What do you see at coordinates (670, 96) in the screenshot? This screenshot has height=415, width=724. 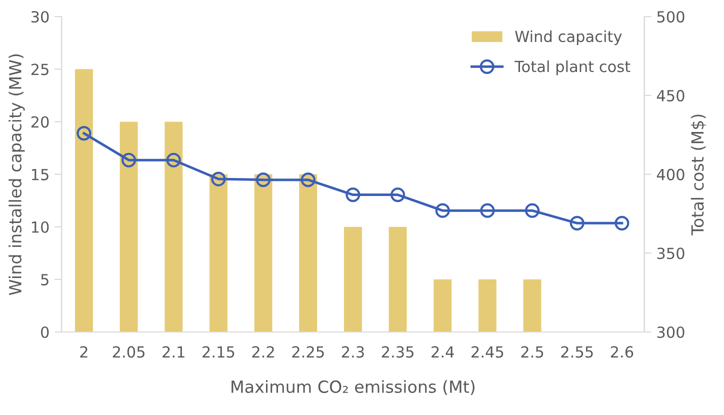 I see `y2-tick-label: 450` at bounding box center [670, 96].